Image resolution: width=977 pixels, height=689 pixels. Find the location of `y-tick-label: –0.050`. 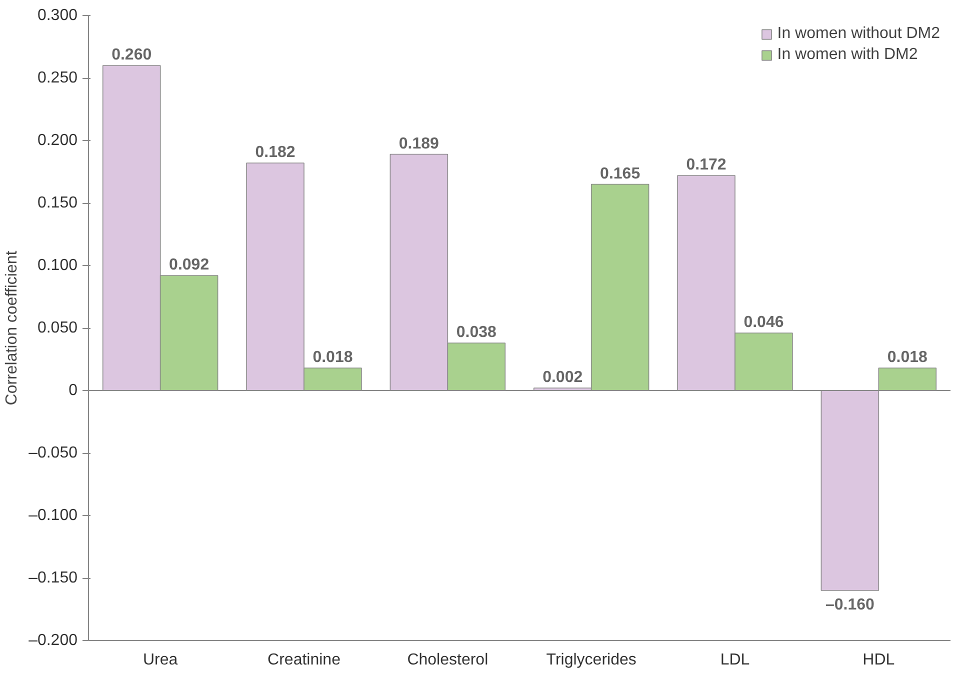

y-tick-label: –0.050 is located at coordinates (53, 453).